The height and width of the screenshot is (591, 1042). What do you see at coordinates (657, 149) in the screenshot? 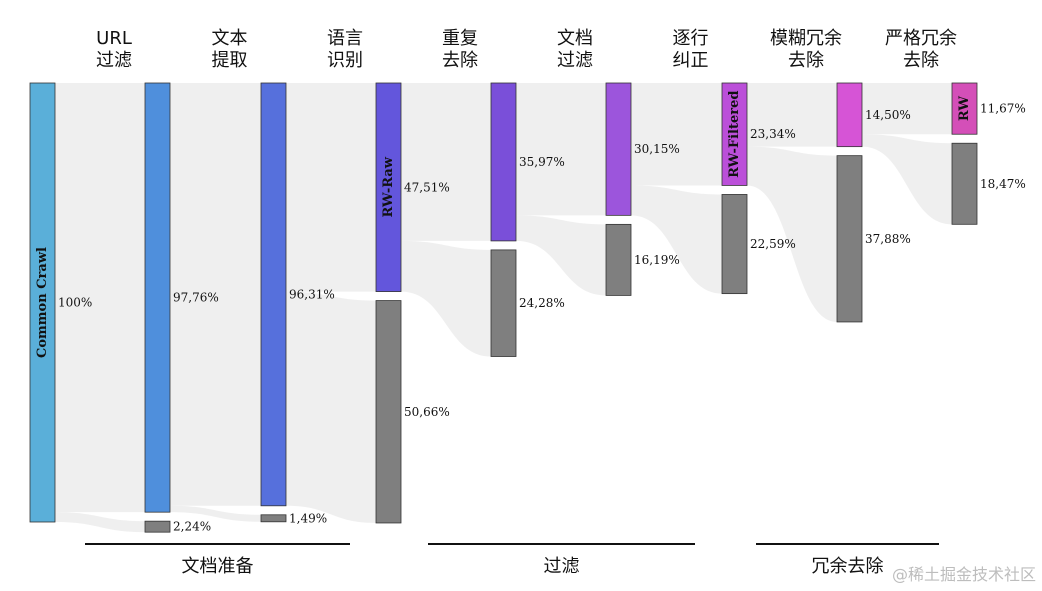
I see `node-pct-label: 30,15%` at bounding box center [657, 149].